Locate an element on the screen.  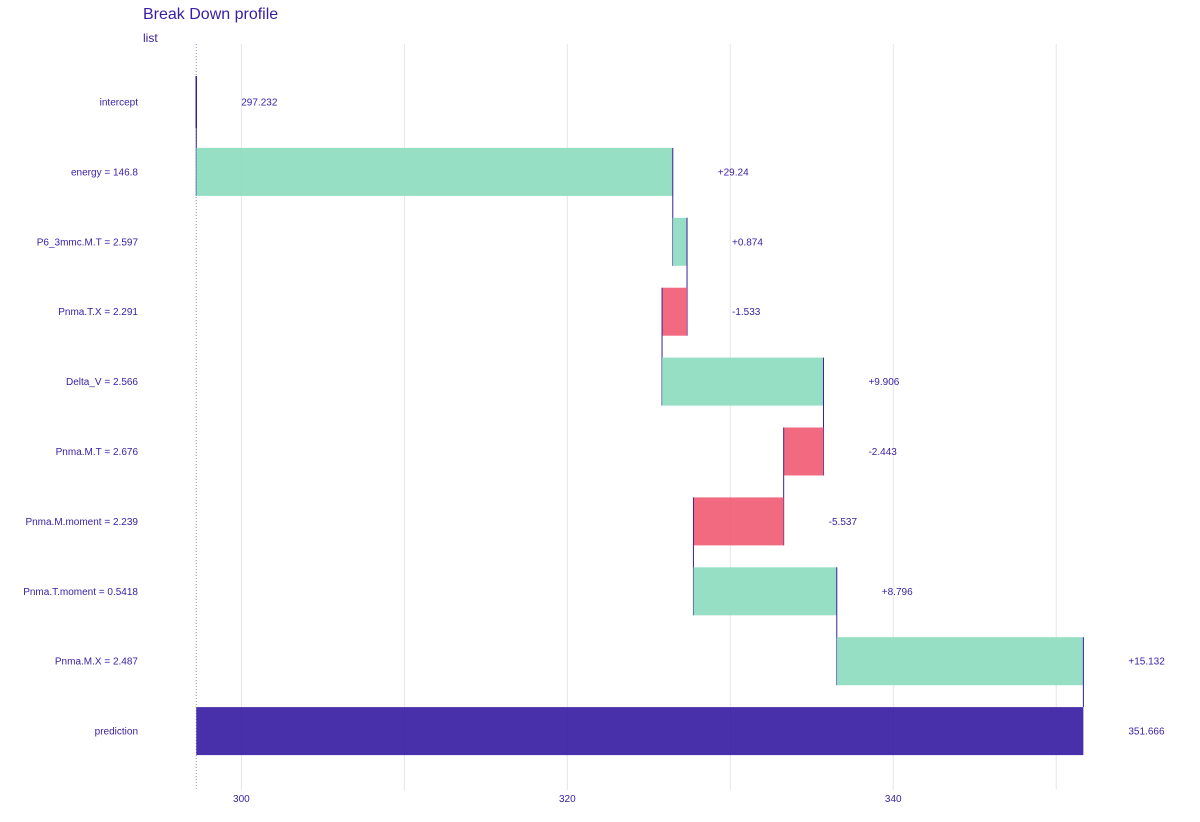
category-label: intercept is located at coordinates (119, 103).